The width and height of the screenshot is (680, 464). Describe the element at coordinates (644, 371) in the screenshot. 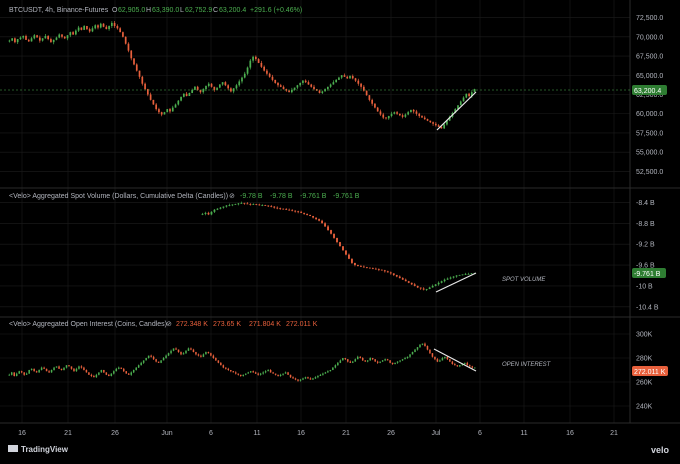

I see `open-interest-axis: 300K 280K 260K 240K` at that location.